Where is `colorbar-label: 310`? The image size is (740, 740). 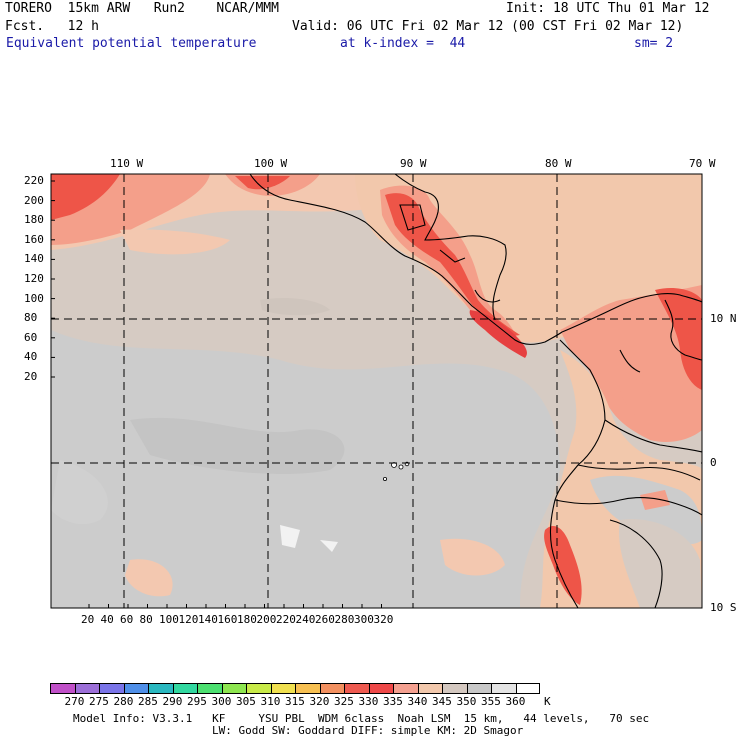
colorbar-label: 310 is located at coordinates (270, 701).